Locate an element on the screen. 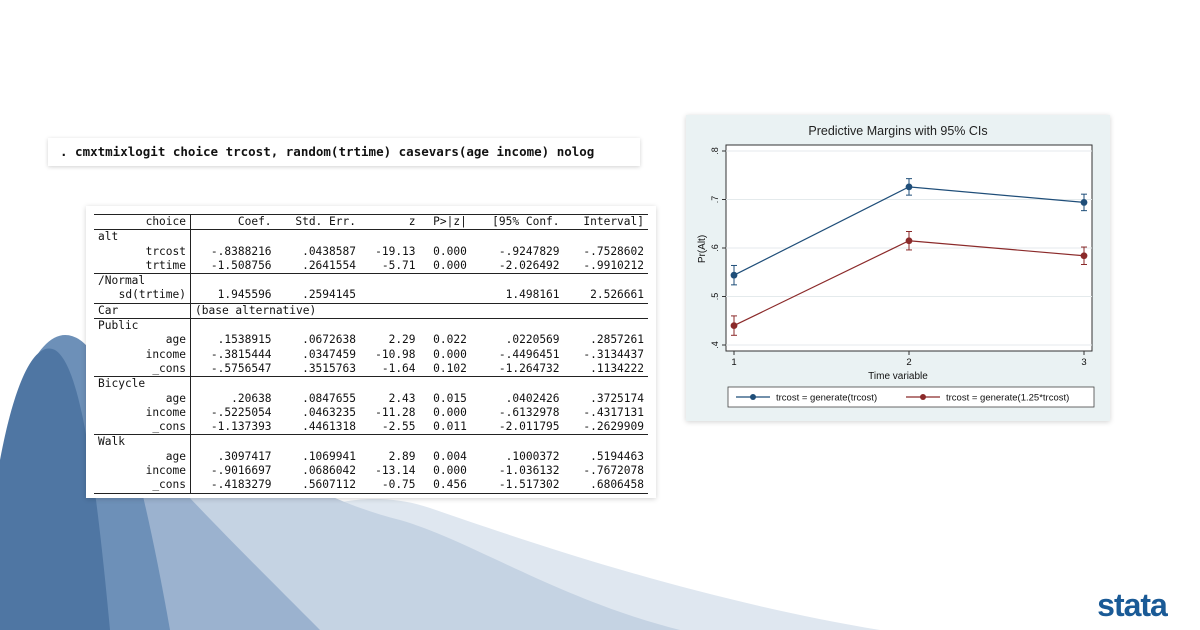  cell: -.4496451 is located at coordinates (529, 354).